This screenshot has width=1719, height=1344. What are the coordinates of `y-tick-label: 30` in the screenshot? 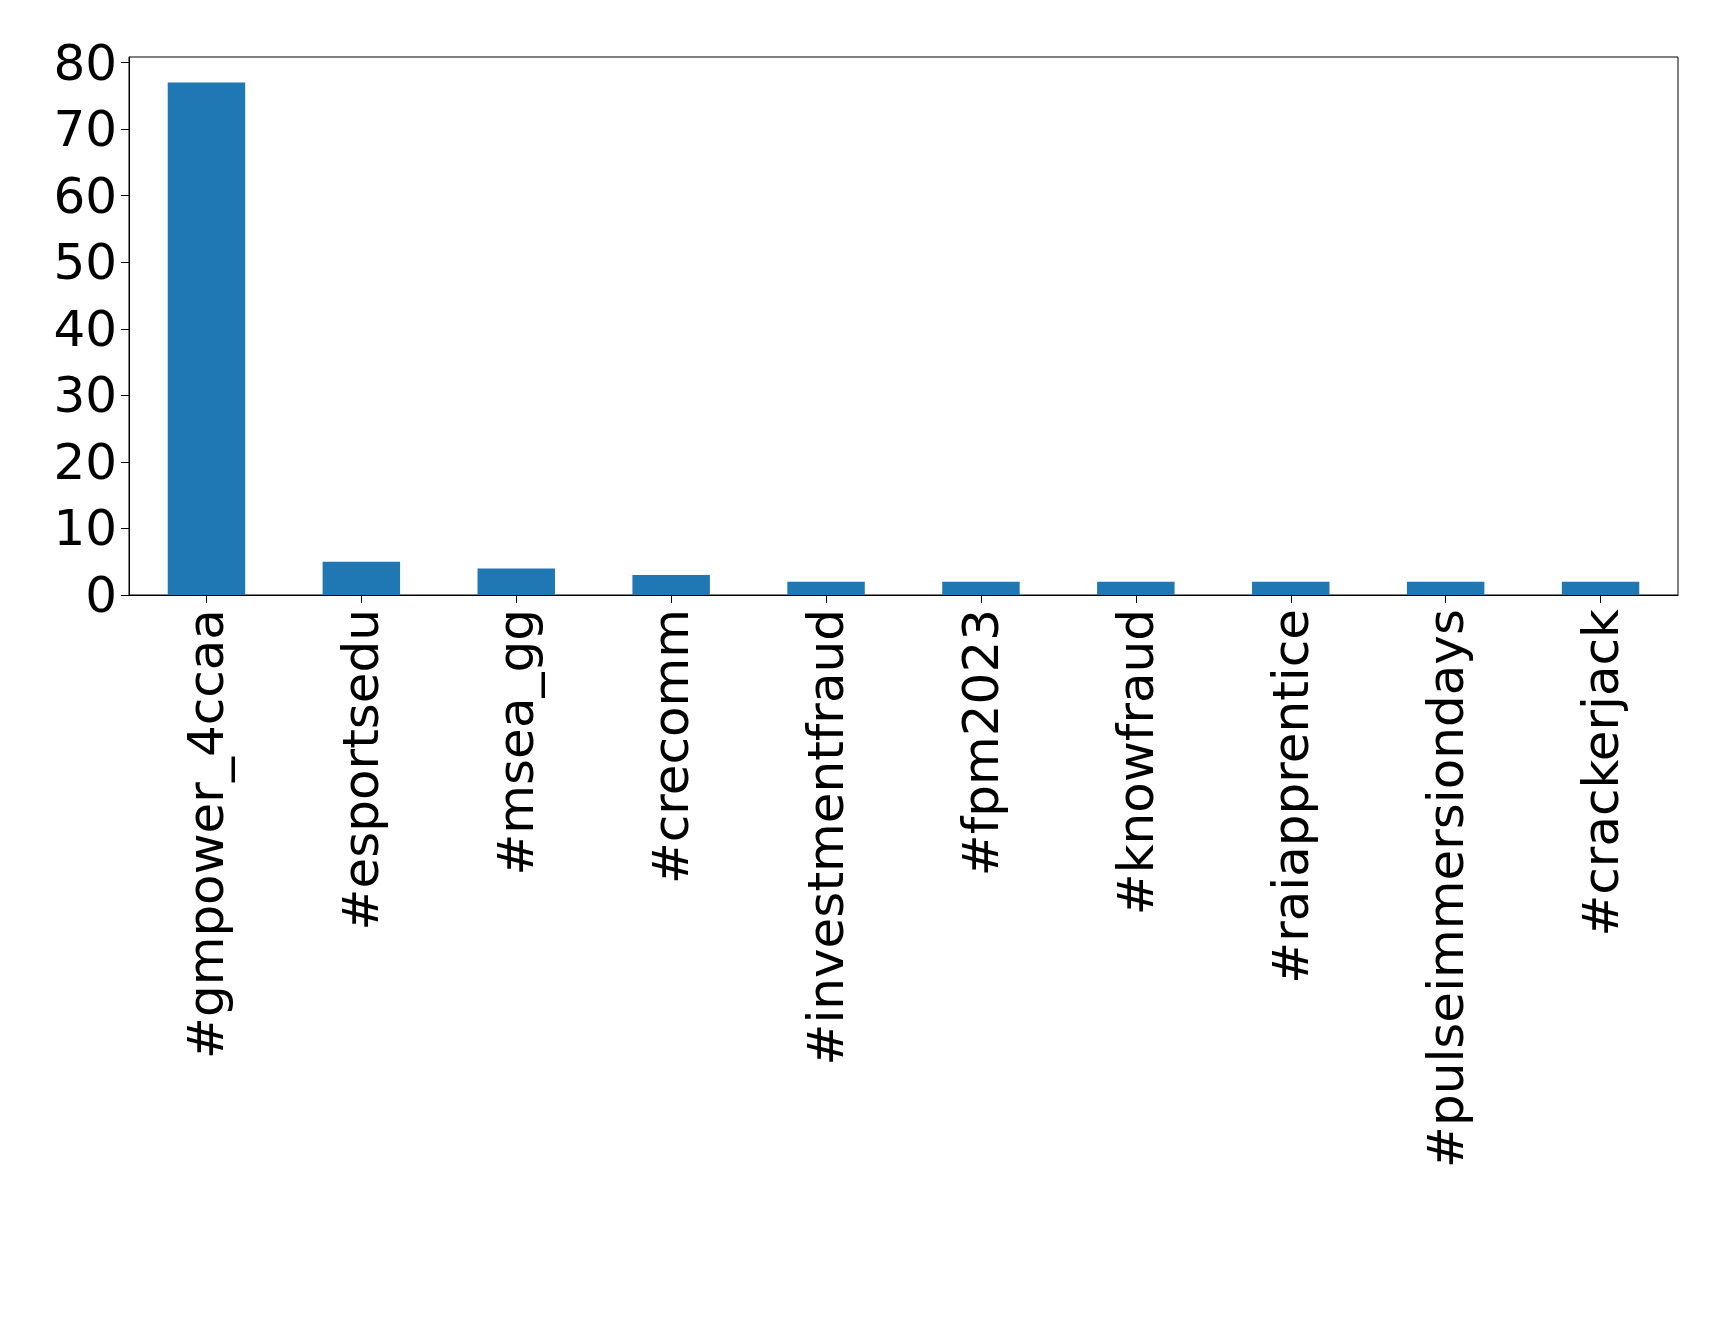 It's located at (85, 395).